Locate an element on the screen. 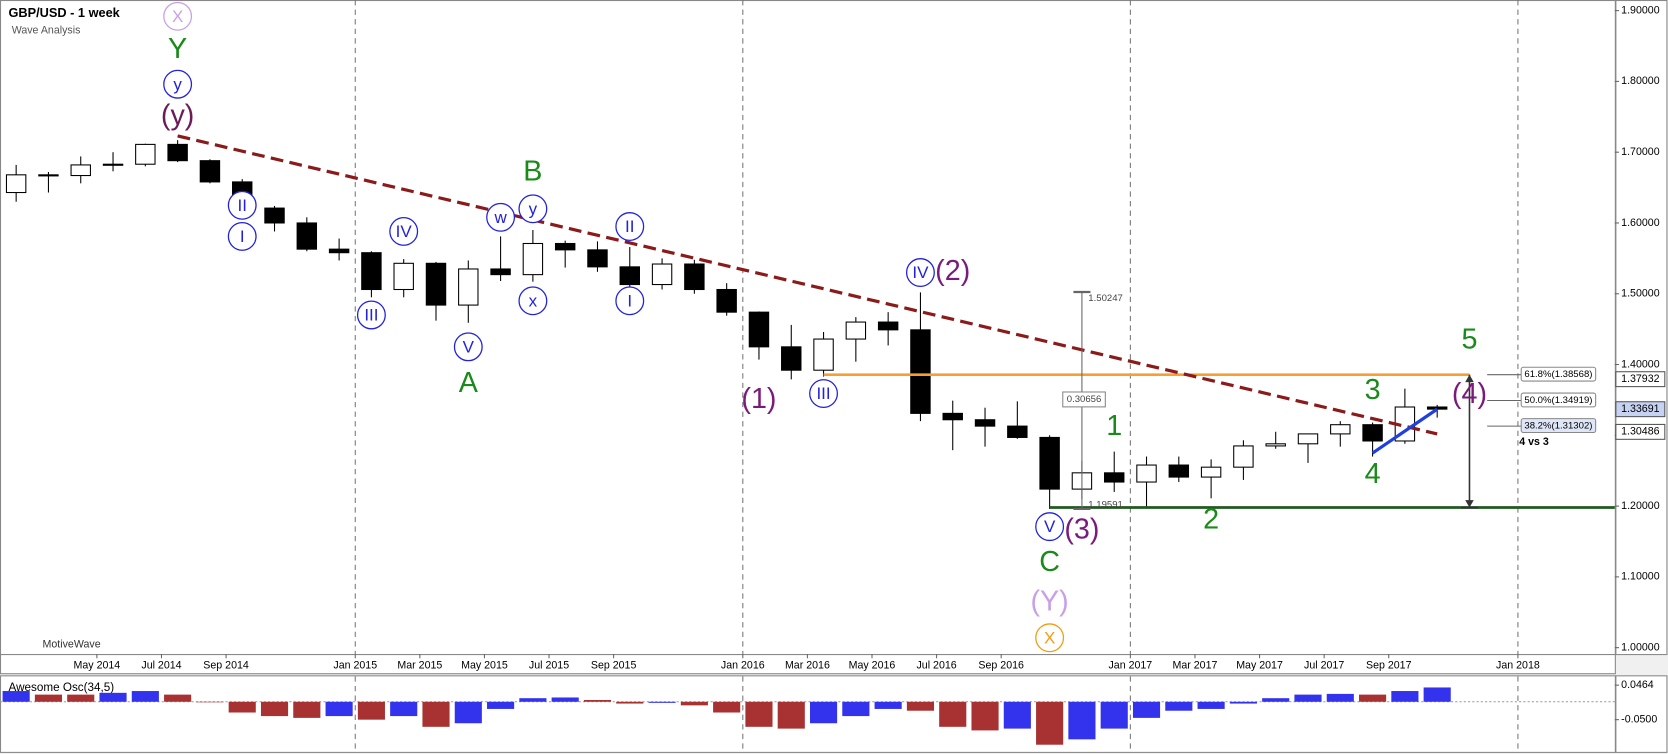  price-label: 1.30486 is located at coordinates (1640, 432).